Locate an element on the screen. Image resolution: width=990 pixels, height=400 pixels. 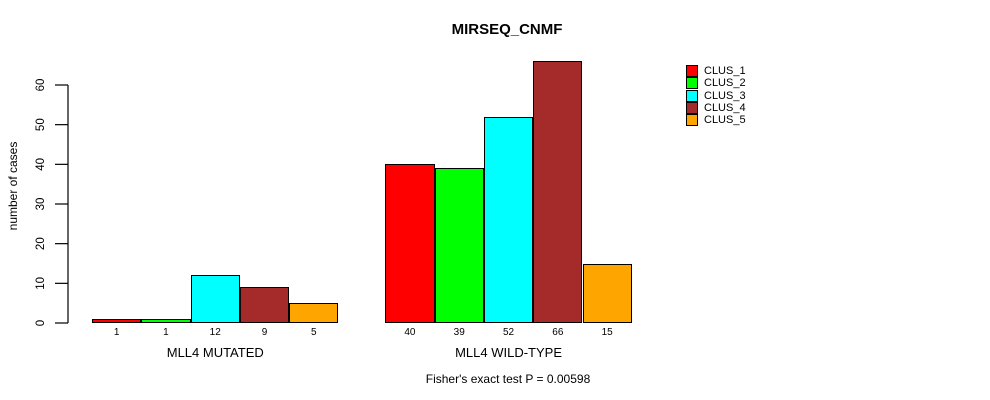
bar-value-label: 40 is located at coordinates (410, 332).